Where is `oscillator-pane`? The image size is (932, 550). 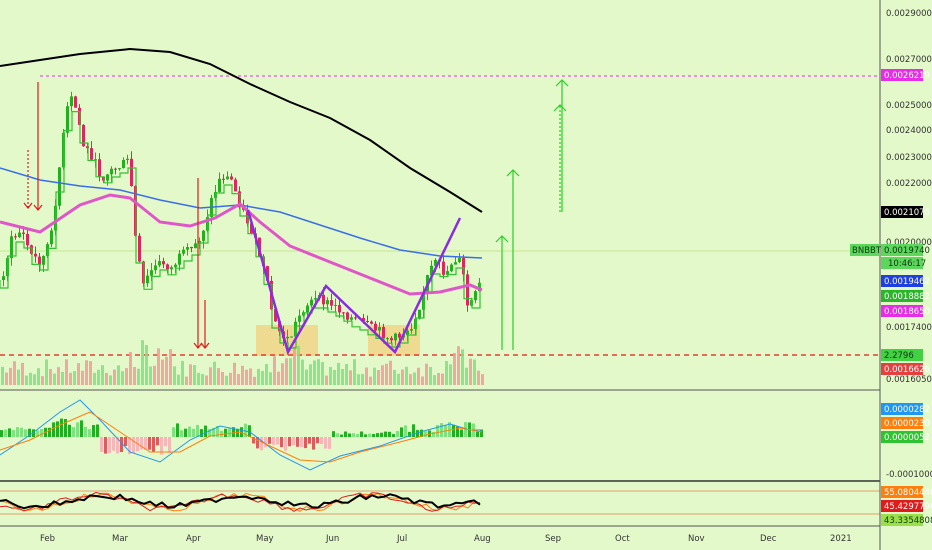
oscillator-pane is located at coordinates (440, 502).